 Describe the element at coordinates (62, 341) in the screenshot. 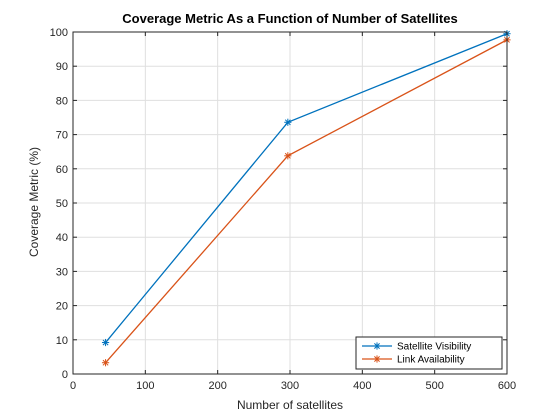

I see `y-tick-label: 10` at that location.